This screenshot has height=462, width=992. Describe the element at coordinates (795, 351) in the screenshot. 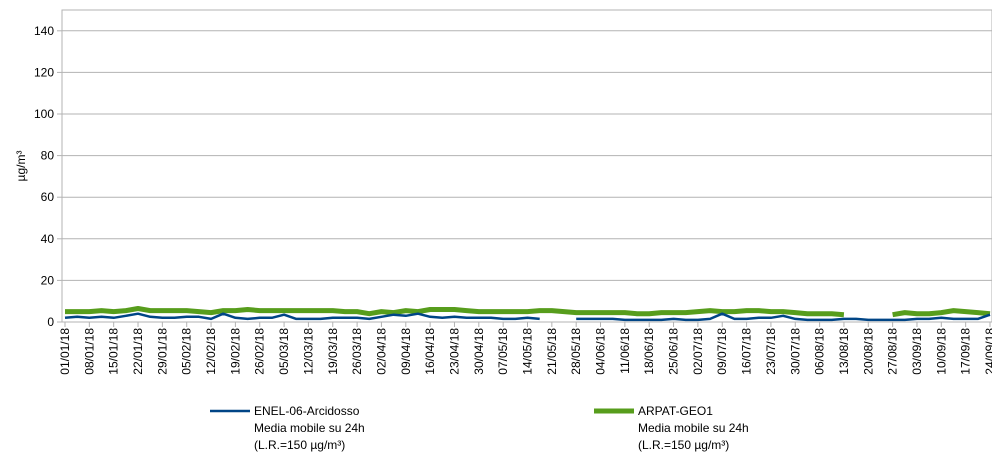

I see `x-tick-label: 30/07/18` at that location.